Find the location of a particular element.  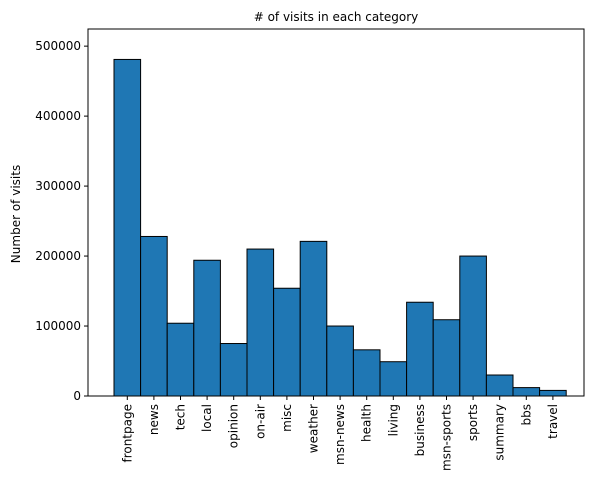

bar-msn-news is located at coordinates (340, 361).